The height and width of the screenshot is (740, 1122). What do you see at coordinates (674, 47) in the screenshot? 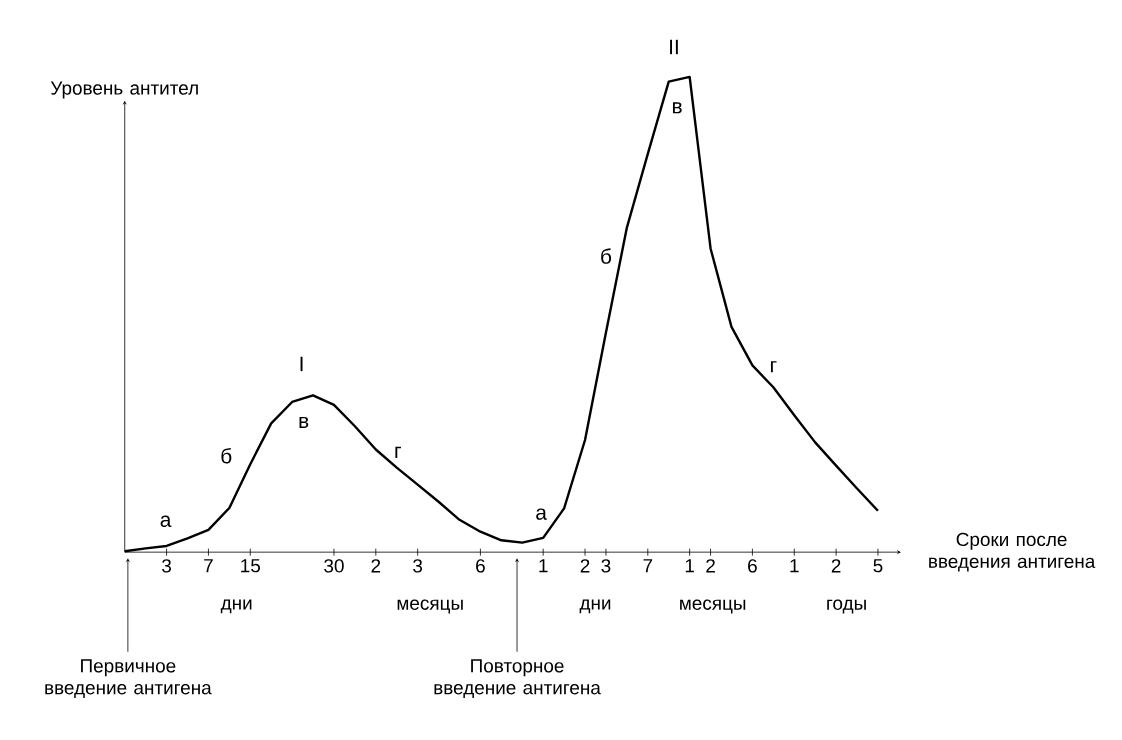
I see `text: II` at bounding box center [674, 47].